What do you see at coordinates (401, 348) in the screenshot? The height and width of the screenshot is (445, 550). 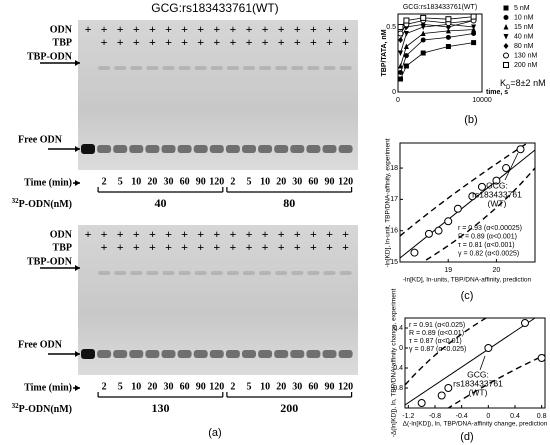 I see `y-tick-label: 0` at bounding box center [401, 348].